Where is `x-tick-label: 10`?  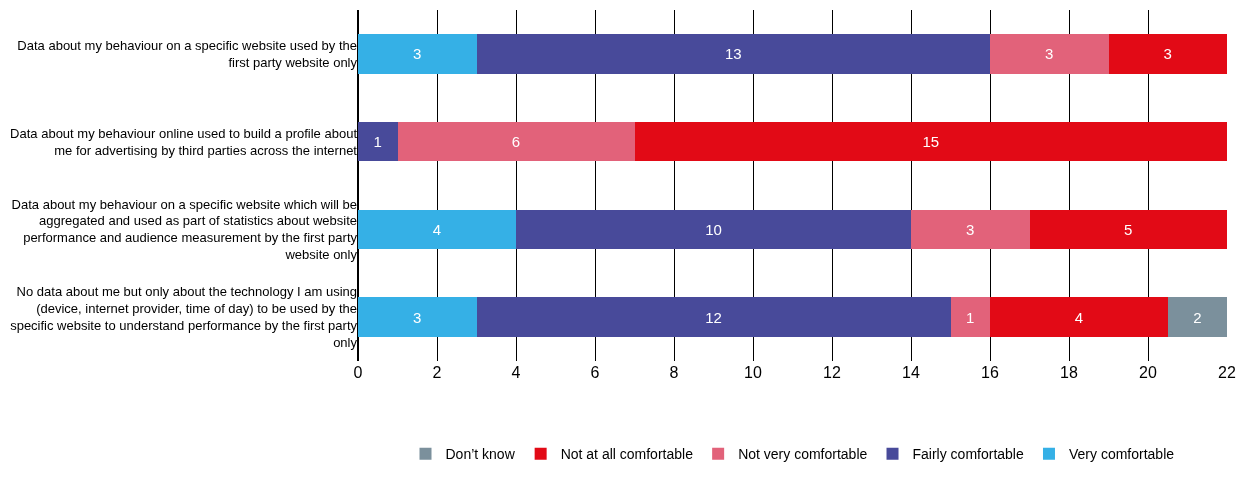 x-tick-label: 10 is located at coordinates (753, 372).